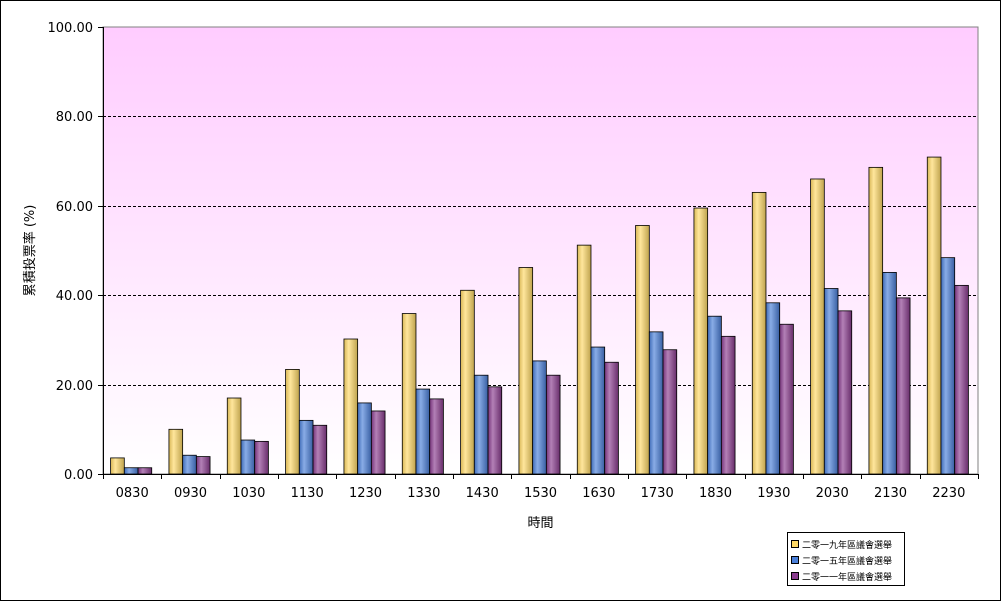 The image size is (1001, 601). I want to click on x-tick-label: 0930, so click(190, 493).